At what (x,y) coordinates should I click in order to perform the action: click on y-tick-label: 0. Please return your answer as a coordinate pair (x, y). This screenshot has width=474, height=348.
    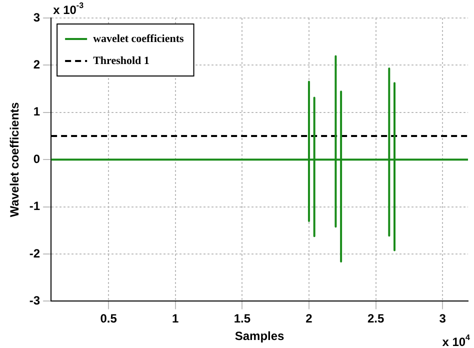
    Looking at the image, I should click on (36, 159).